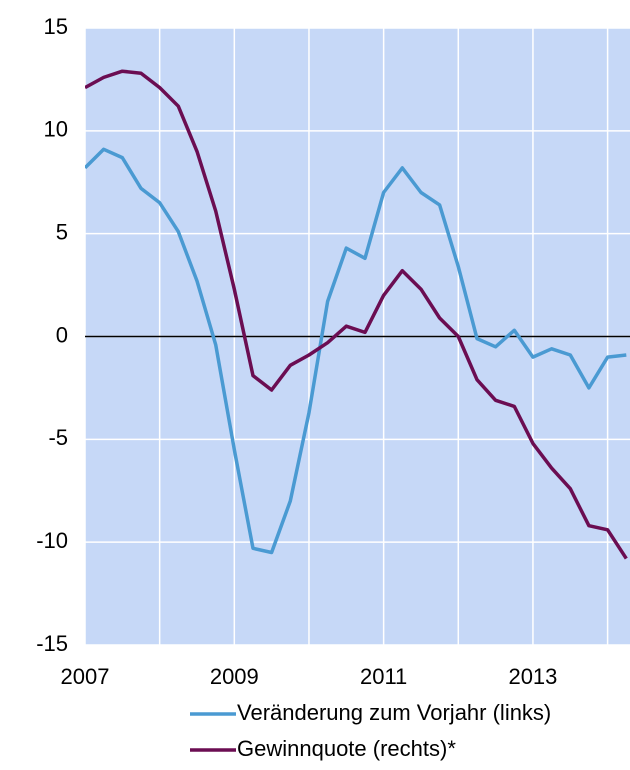  Describe the element at coordinates (394, 712) in the screenshot. I see `legend-label: Veränderung zum Vorjahr (links)` at that location.